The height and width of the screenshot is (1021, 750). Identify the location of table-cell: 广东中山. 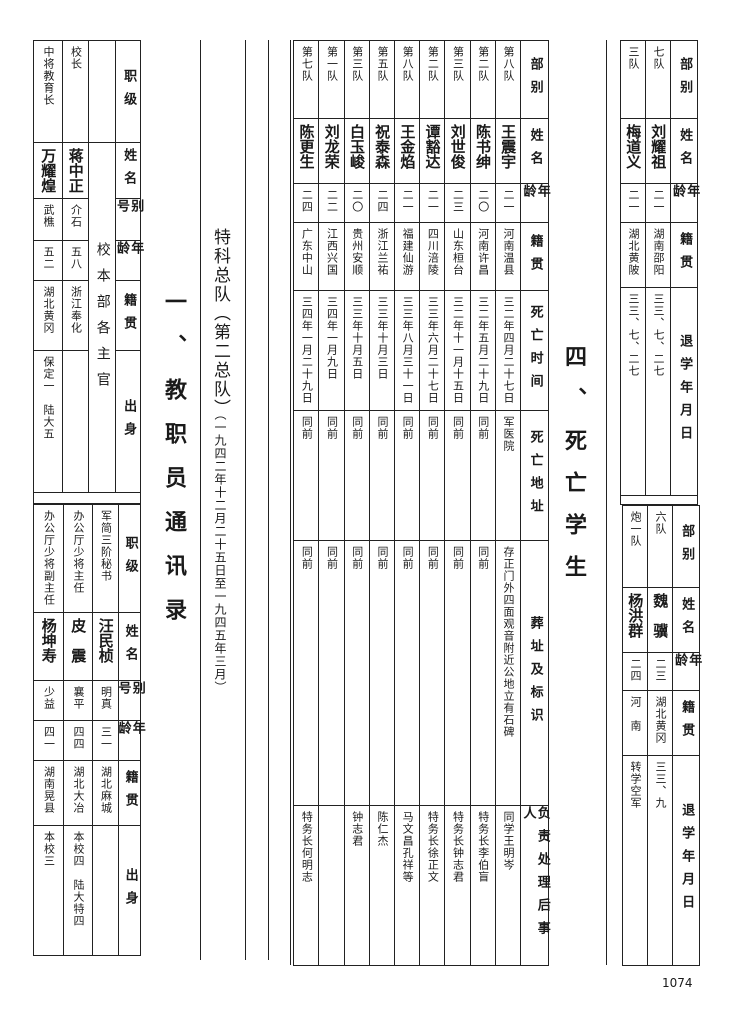
(306, 256).